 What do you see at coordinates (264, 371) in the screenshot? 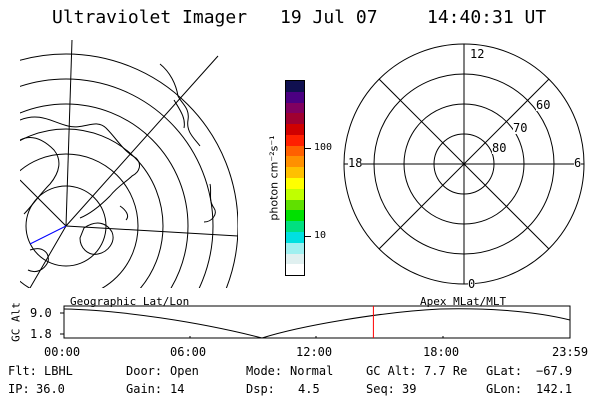
I see `mode-label: Mode:` at bounding box center [264, 371].